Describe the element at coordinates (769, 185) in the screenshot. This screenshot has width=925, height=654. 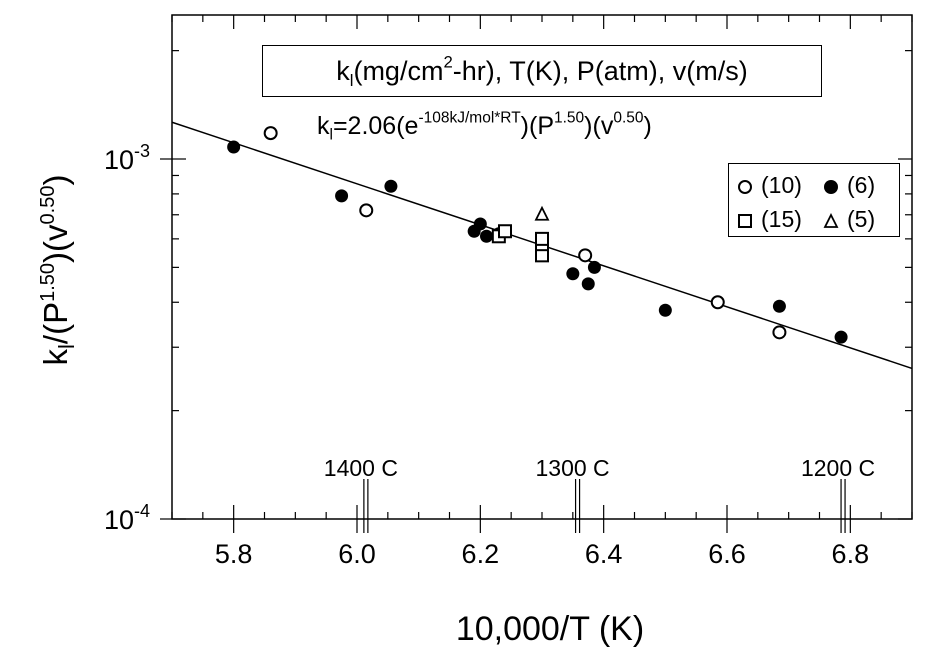
I see `legend-item-10: (10)` at that location.